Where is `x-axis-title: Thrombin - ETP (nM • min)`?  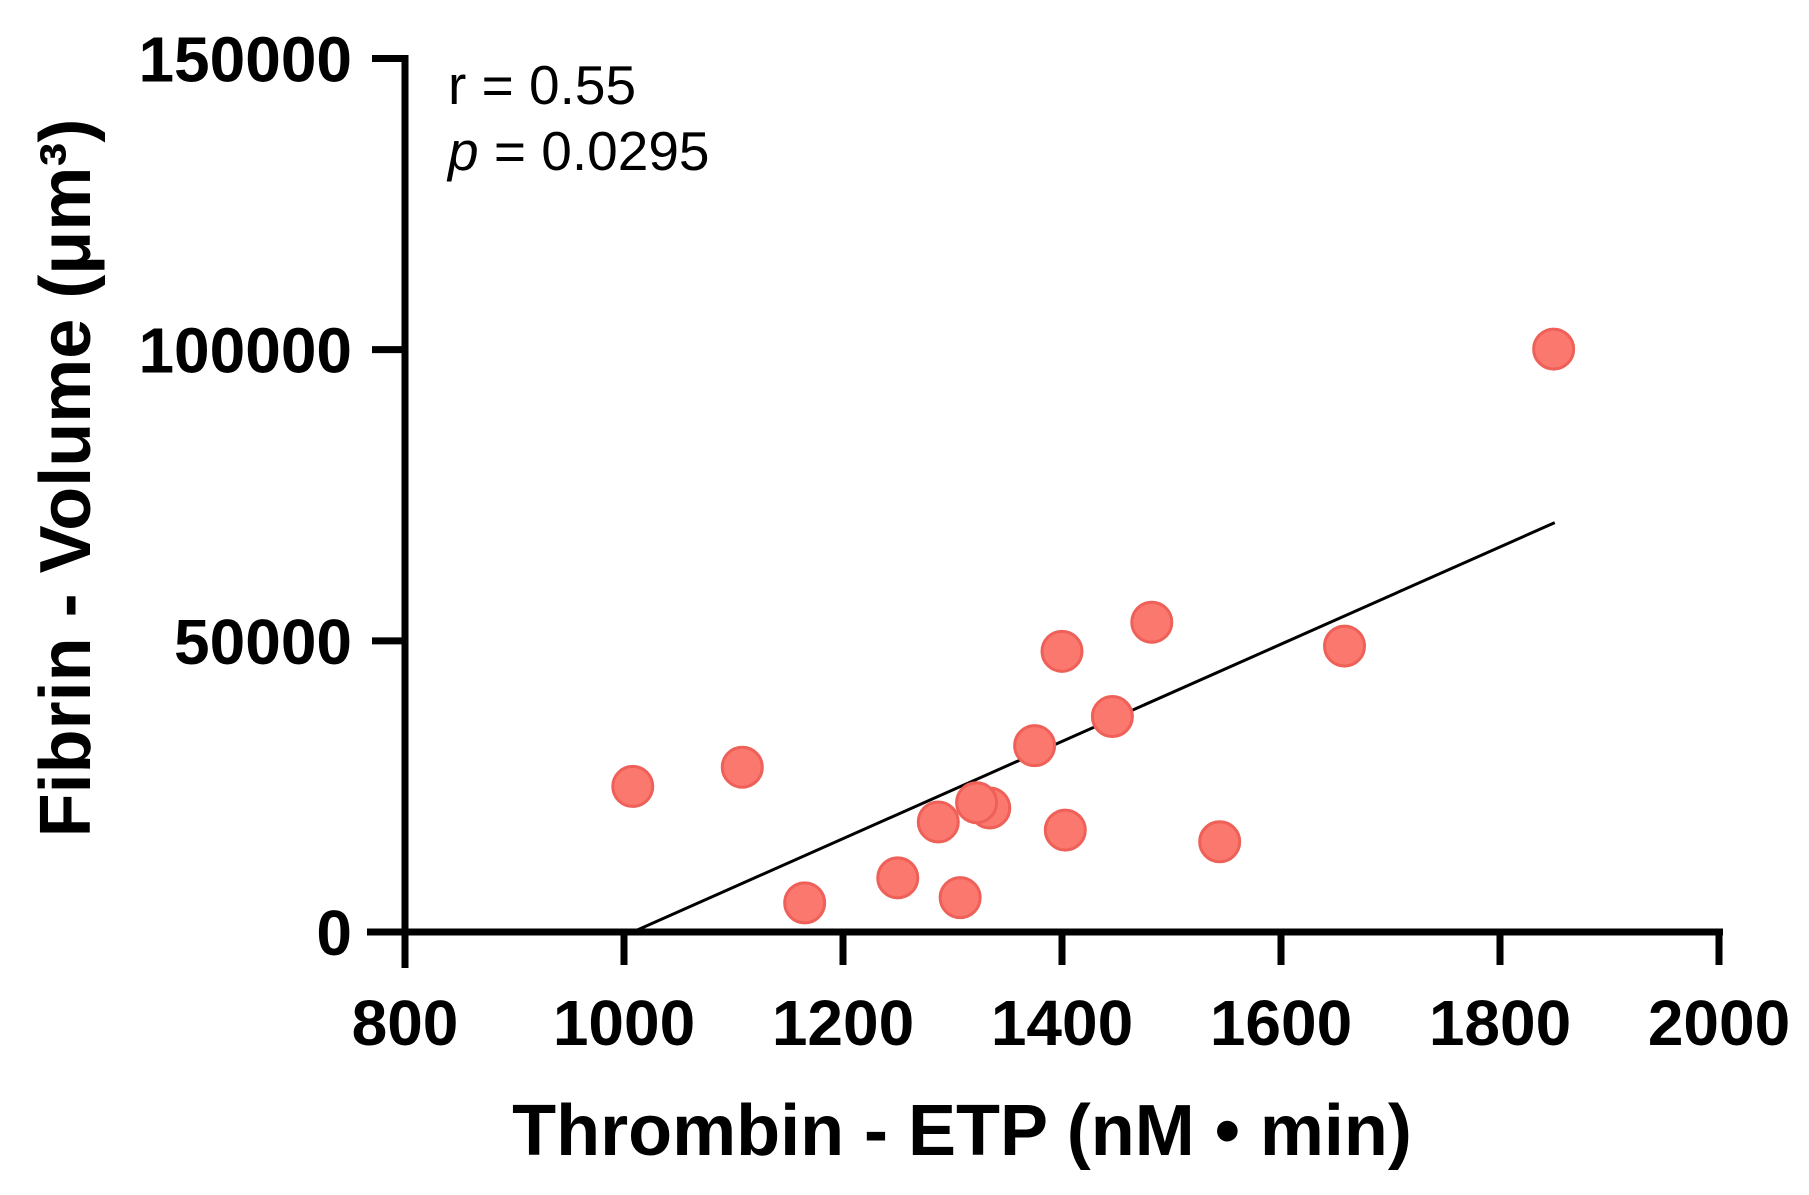 x-axis-title: Thrombin - ETP (nM • min) is located at coordinates (962, 1131).